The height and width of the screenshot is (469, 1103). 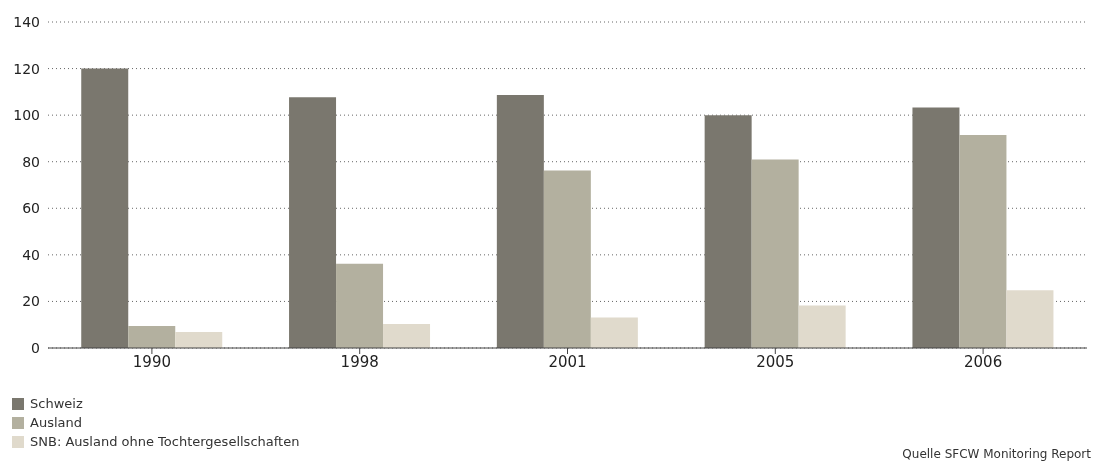 What do you see at coordinates (26, 68) in the screenshot?
I see `y-tick-label: 120` at bounding box center [26, 68].